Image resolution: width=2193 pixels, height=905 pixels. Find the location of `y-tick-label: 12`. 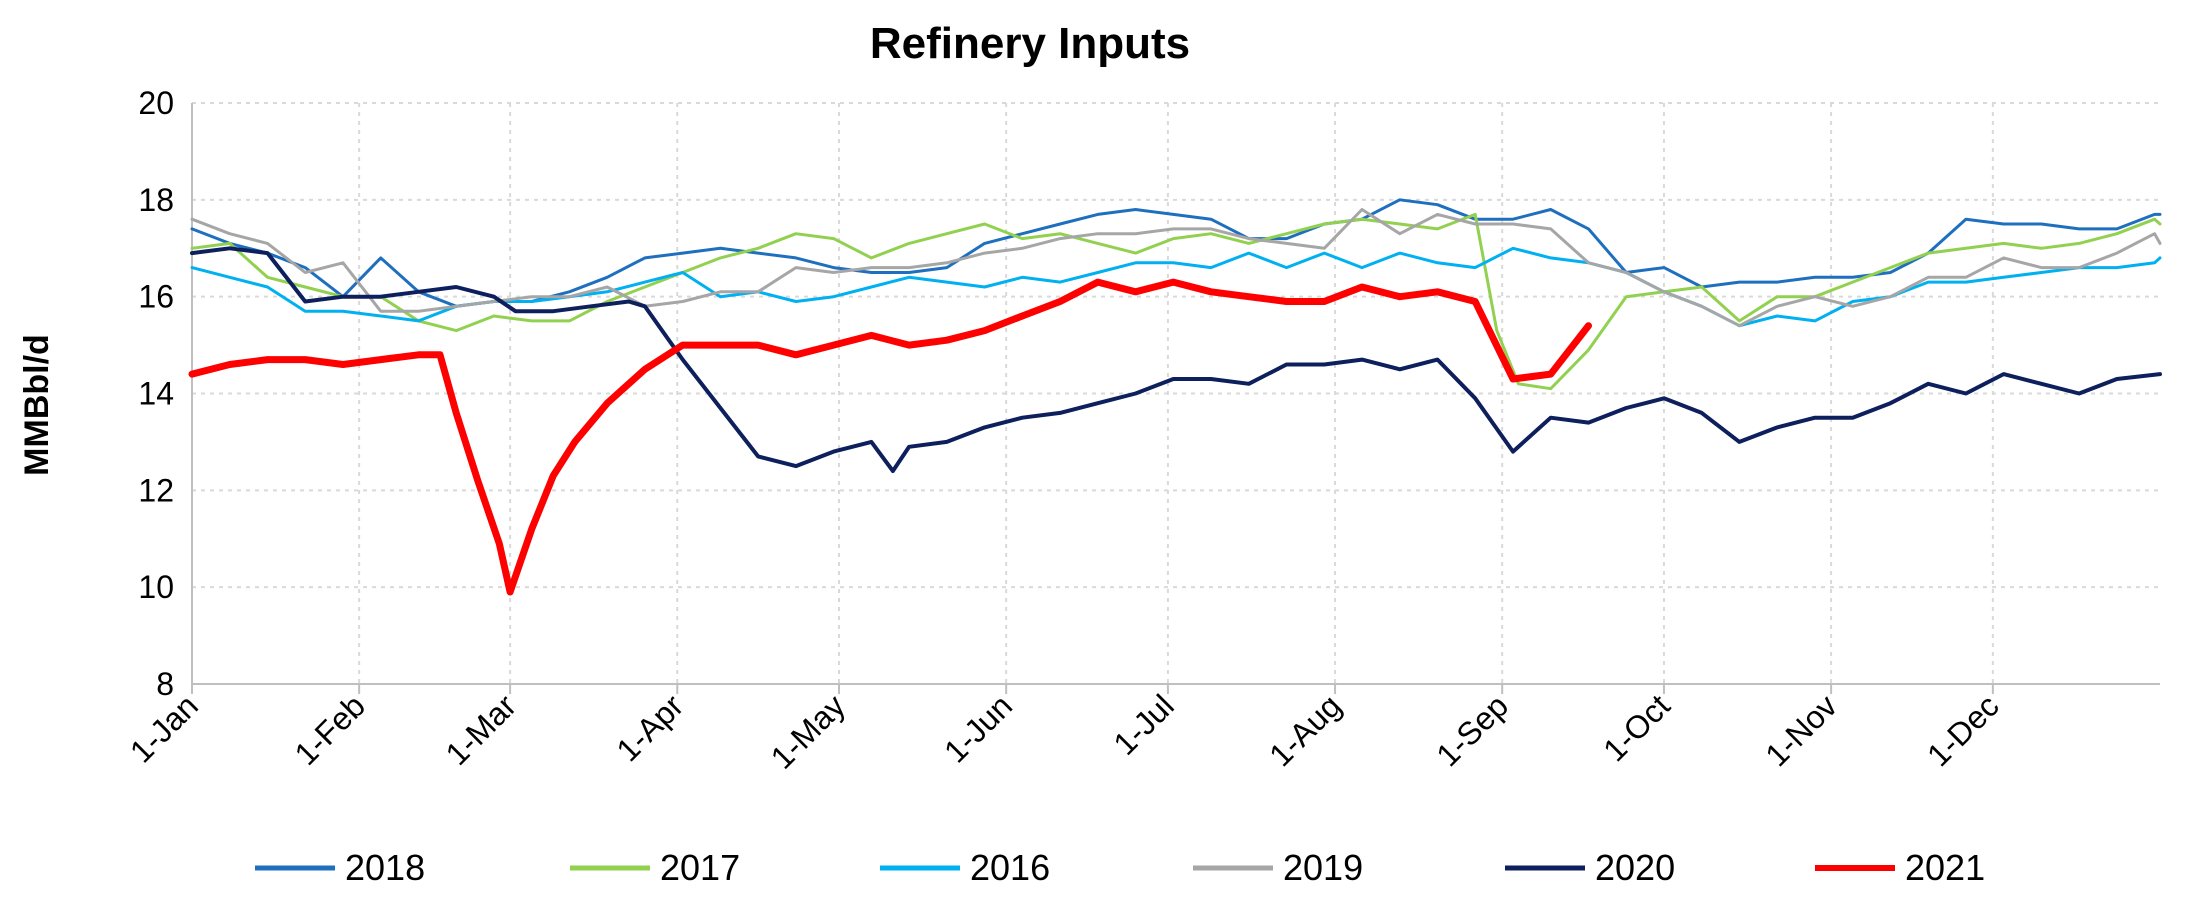

y-tick-label: 12 is located at coordinates (156, 490).